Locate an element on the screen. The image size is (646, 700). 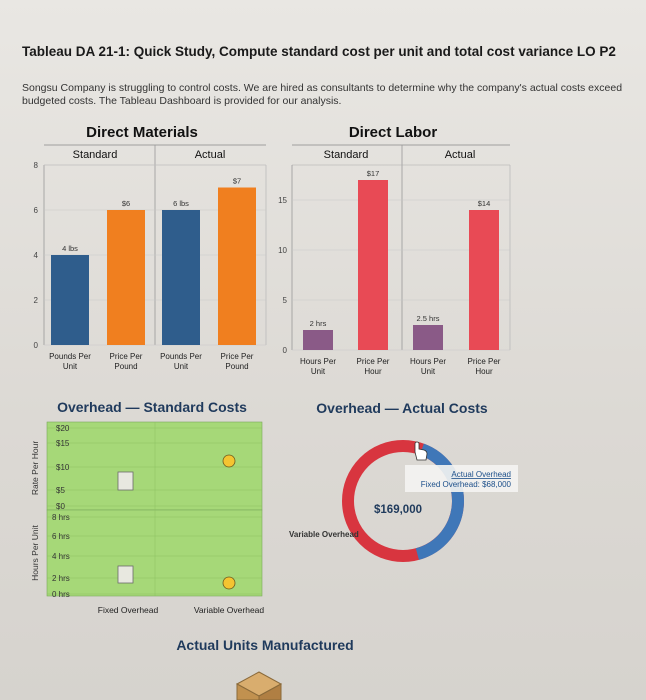
dl-ytick: 15 is located at coordinates (282, 200).